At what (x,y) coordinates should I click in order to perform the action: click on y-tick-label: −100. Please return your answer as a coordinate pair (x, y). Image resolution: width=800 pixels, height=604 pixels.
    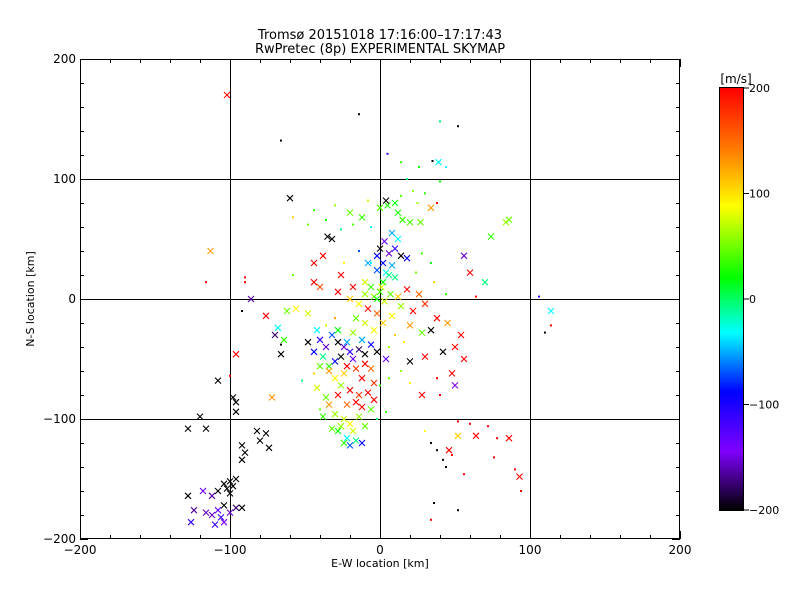
    Looking at the image, I should click on (59, 419).